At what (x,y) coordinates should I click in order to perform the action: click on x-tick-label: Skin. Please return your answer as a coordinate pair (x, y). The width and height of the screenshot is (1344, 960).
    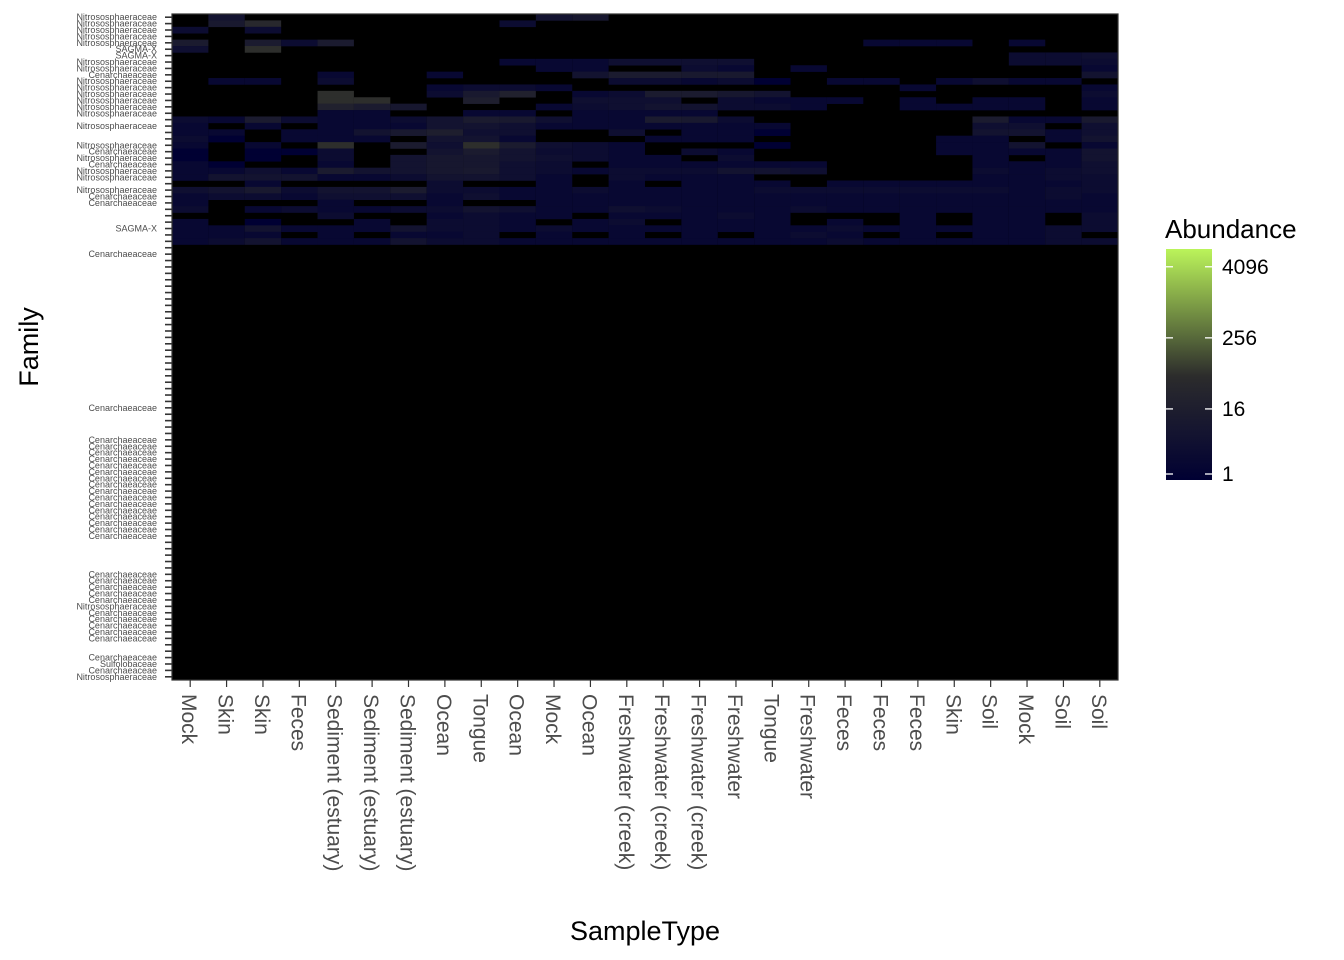
    Looking at the image, I should click on (261, 714).